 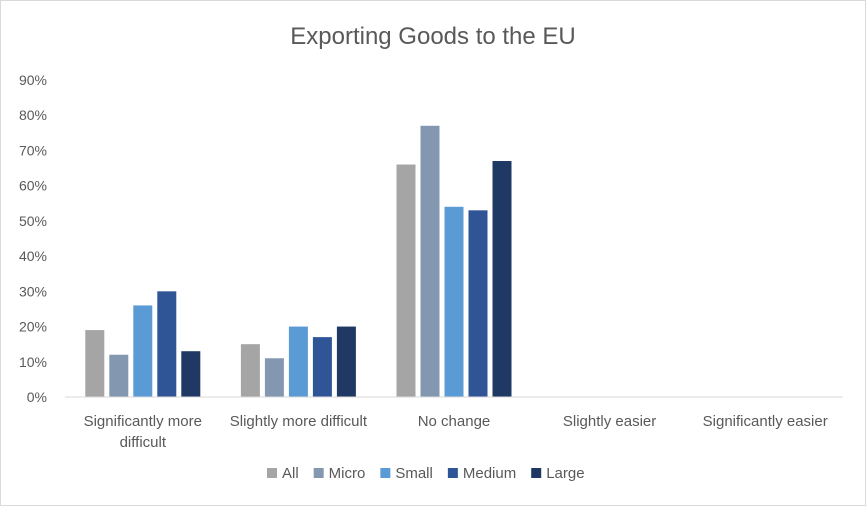 I want to click on x-tick-label: Significantly more difficult, so click(x=143, y=432).